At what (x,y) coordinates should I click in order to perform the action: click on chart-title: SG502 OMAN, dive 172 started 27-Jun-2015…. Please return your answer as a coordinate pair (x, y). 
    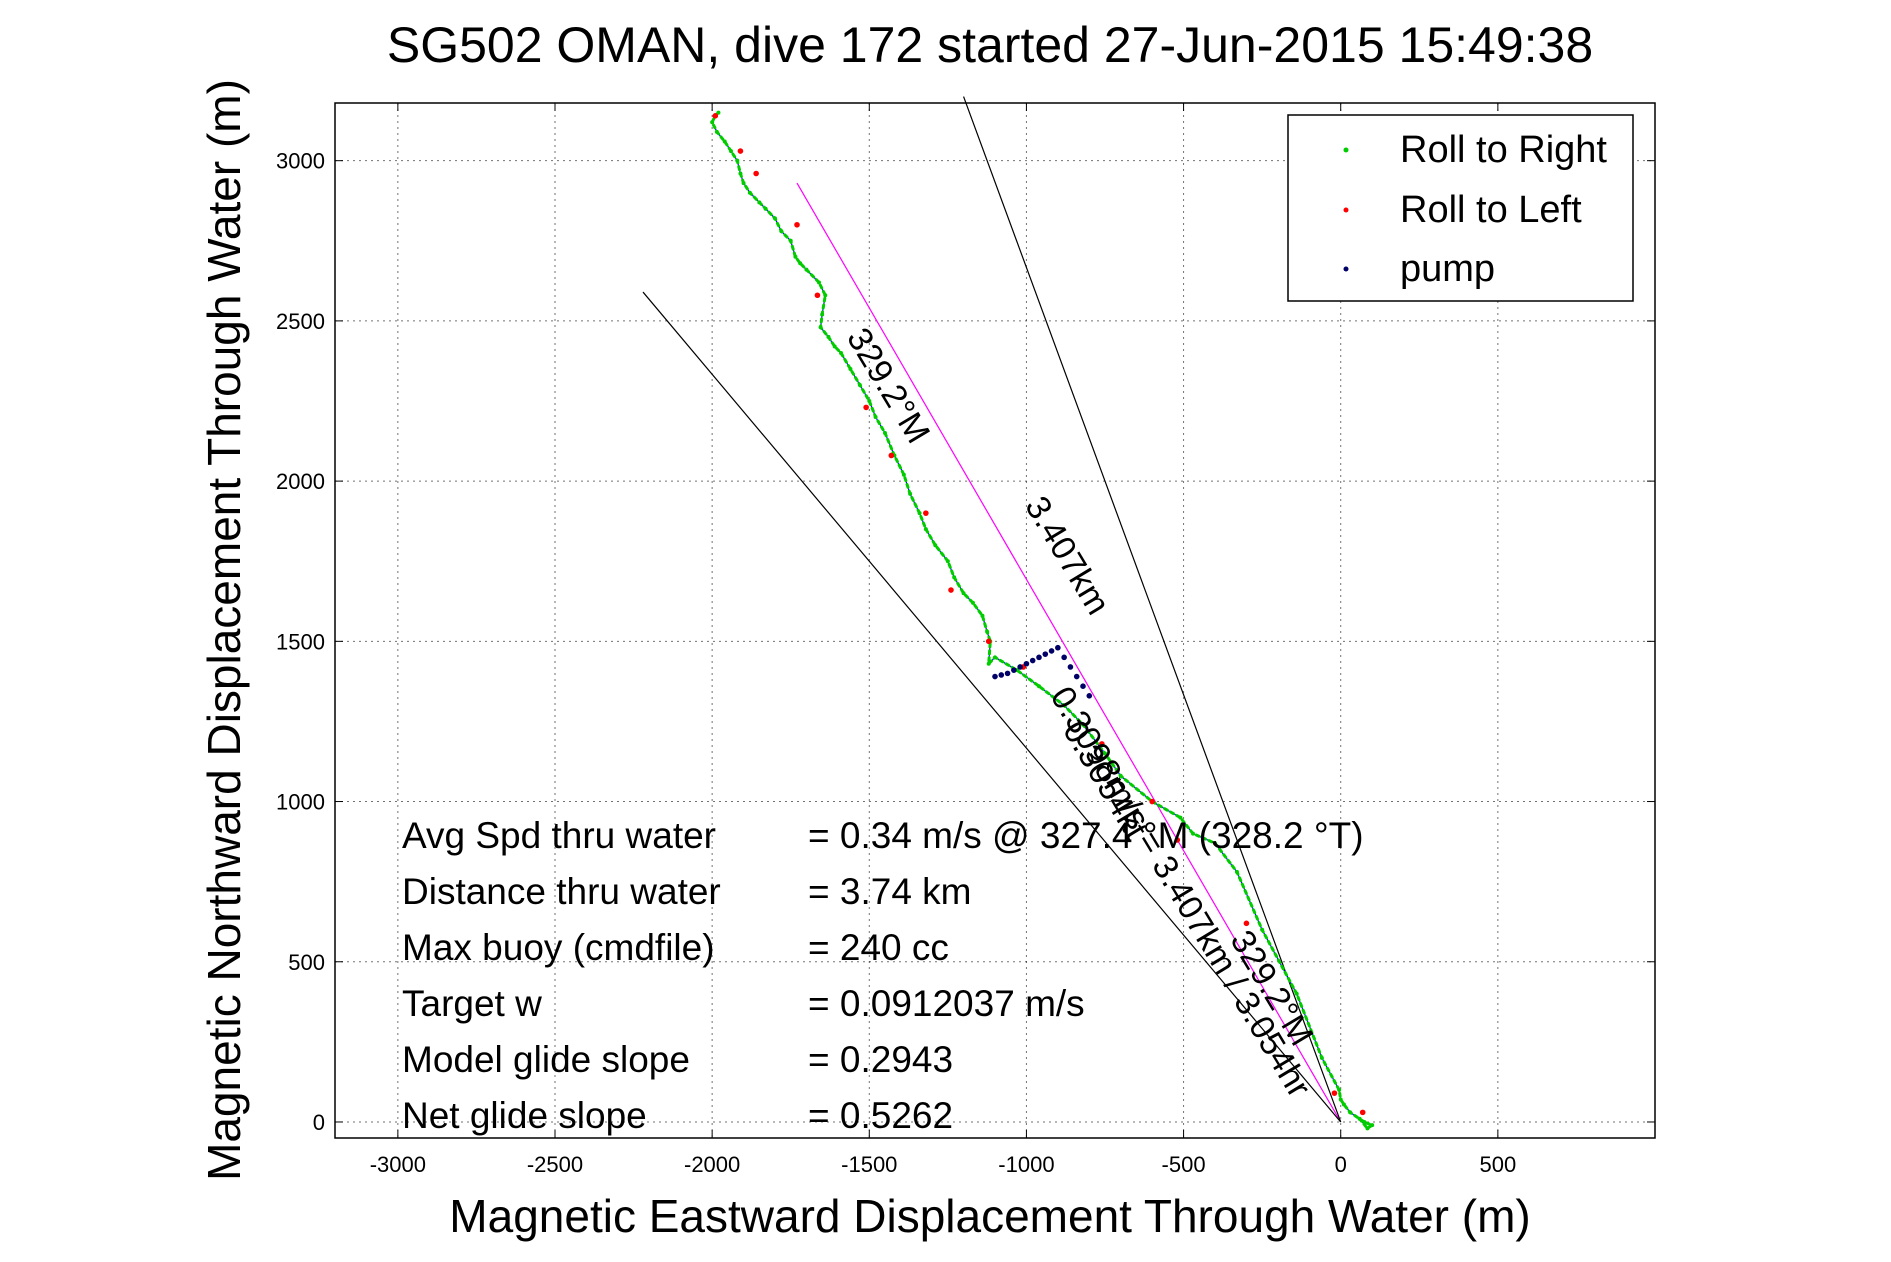
    Looking at the image, I should click on (990, 45).